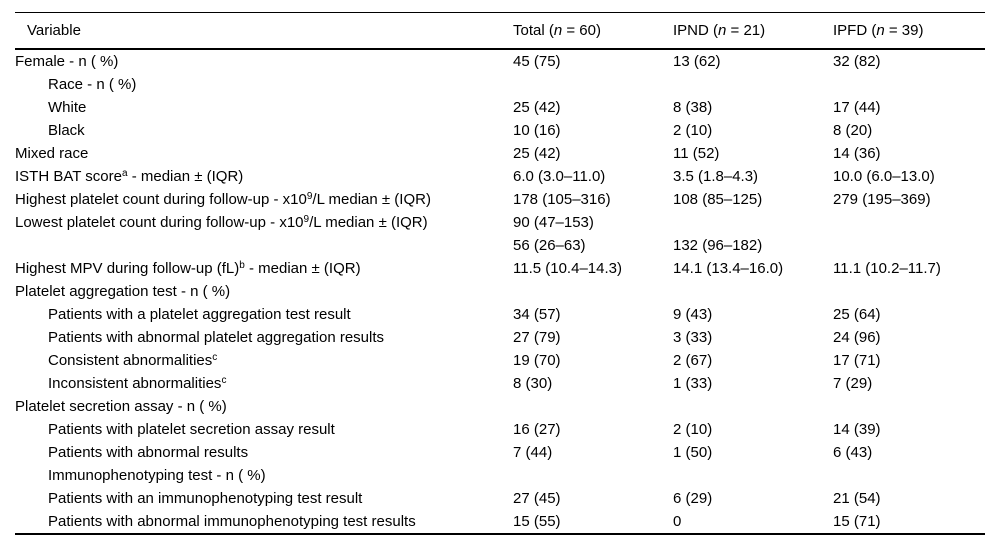 This screenshot has height=553, width=1000. I want to click on cell-ipfd: 17 (71), so click(857, 360).